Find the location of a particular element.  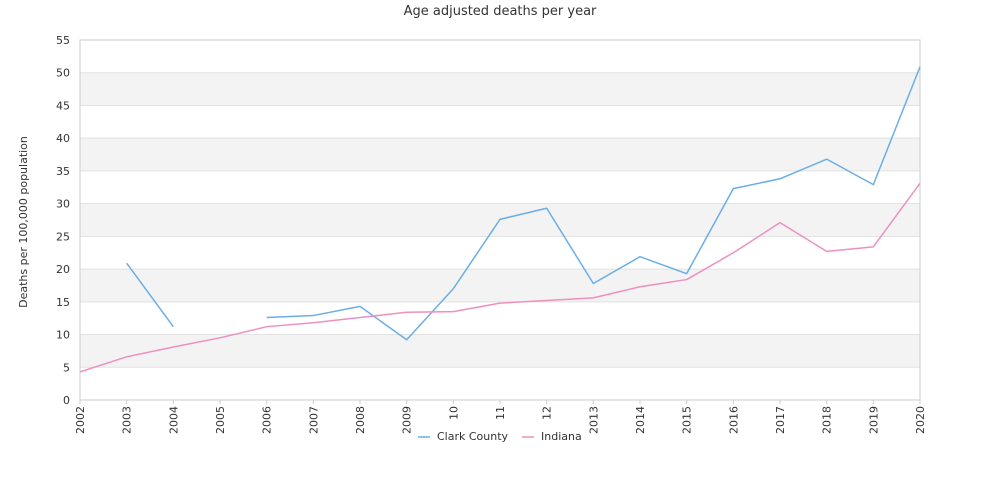

x-tick-label: 2015 is located at coordinates (687, 420).